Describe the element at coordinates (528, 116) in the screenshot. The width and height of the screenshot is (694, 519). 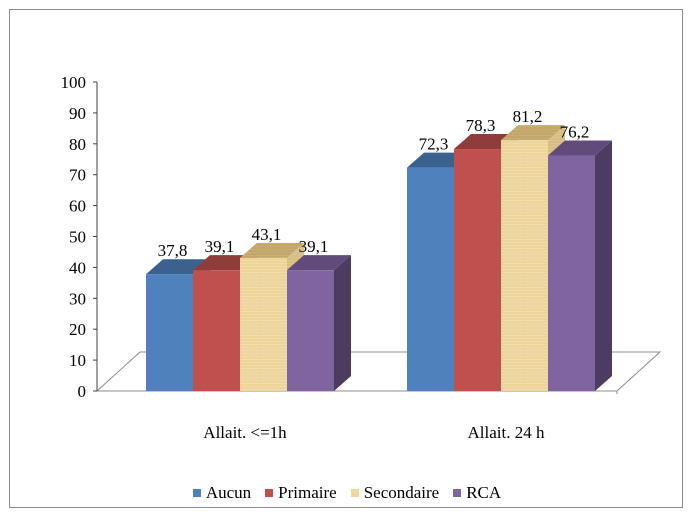
I see `data-label: 81,2` at that location.